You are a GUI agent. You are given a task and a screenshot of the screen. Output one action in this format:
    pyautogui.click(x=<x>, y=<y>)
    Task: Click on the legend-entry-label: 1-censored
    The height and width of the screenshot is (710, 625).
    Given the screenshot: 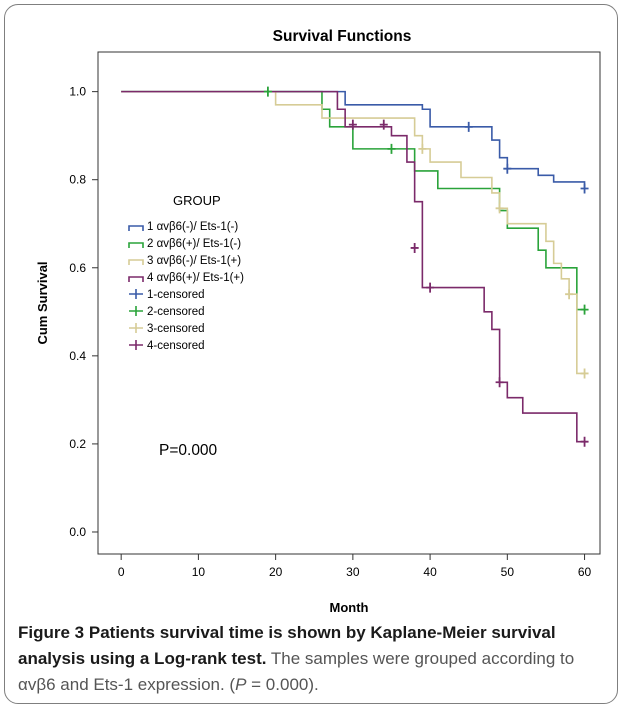 What is the action you would take?
    pyautogui.click(x=176, y=295)
    